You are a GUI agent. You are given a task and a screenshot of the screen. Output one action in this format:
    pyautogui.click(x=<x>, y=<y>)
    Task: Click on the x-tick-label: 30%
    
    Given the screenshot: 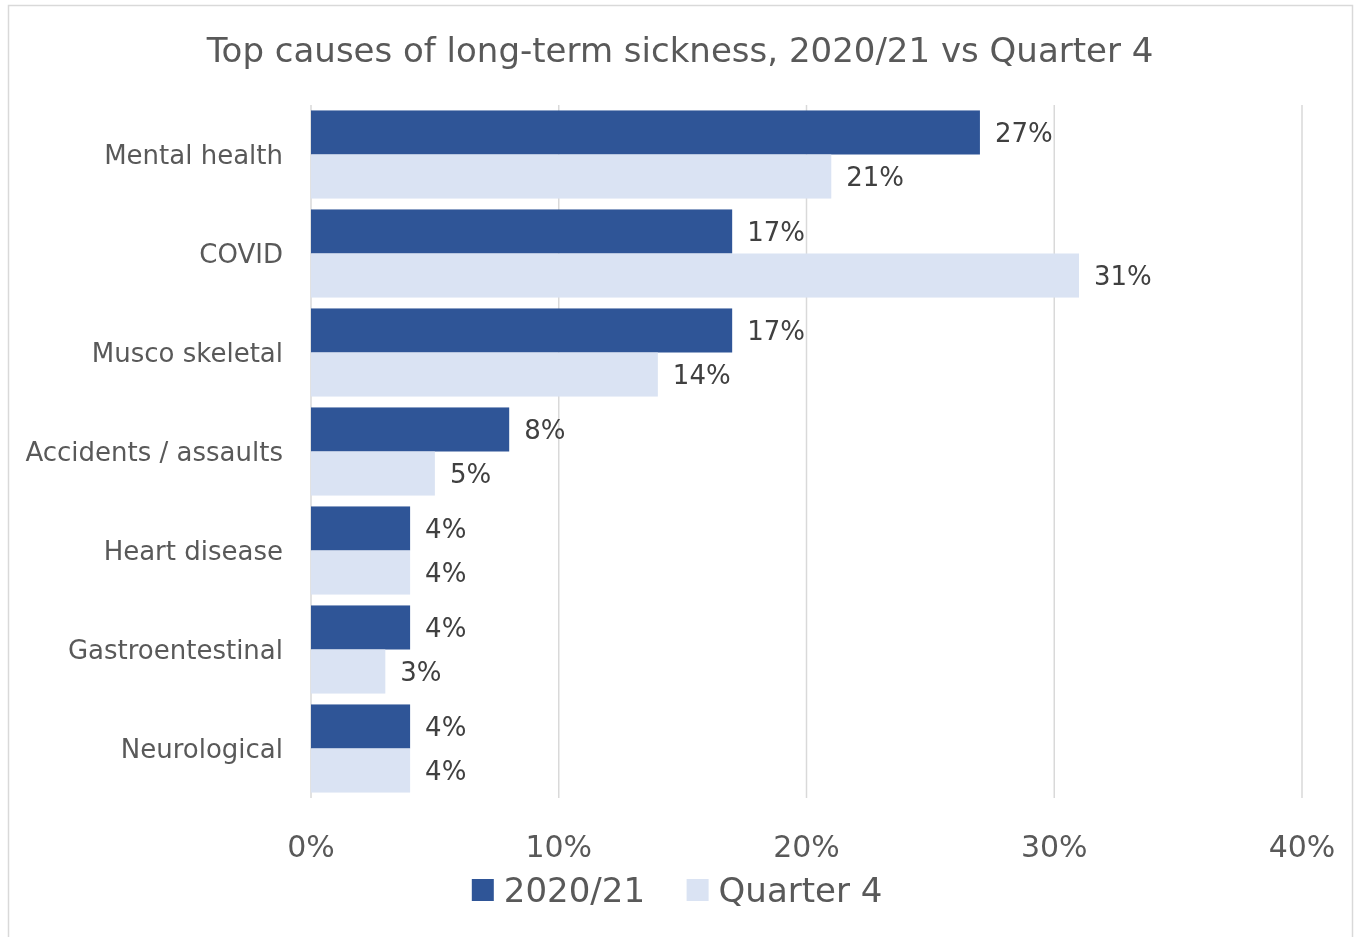 What is the action you would take?
    pyautogui.click(x=1054, y=846)
    